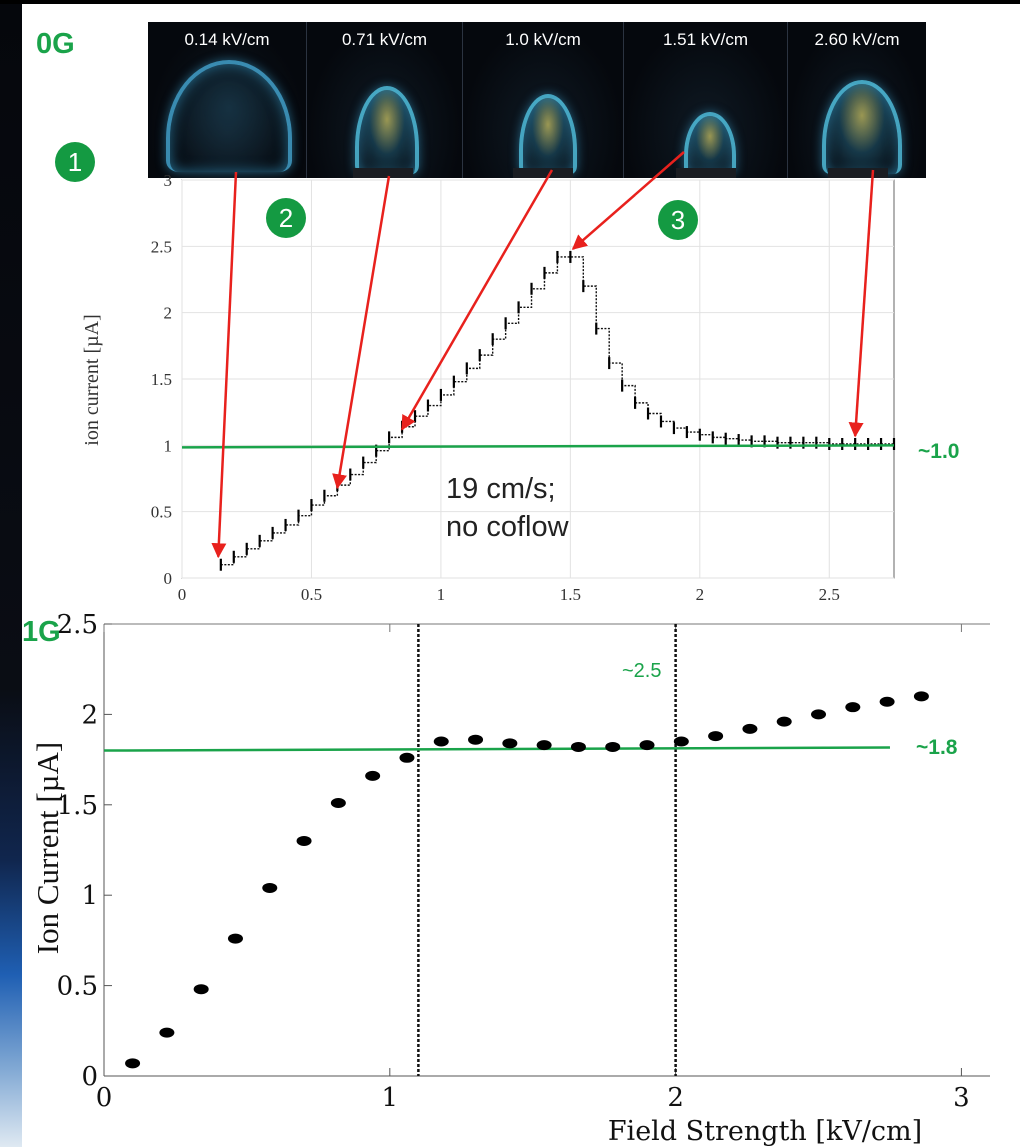  Describe the element at coordinates (168, 313) in the screenshot. I see `chart0-y-tick-4: 2` at that location.